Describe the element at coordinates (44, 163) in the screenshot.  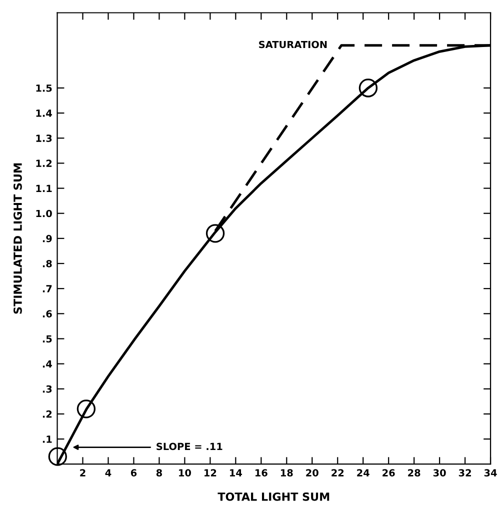
I see `y-tick-label: 1.2` at that location.